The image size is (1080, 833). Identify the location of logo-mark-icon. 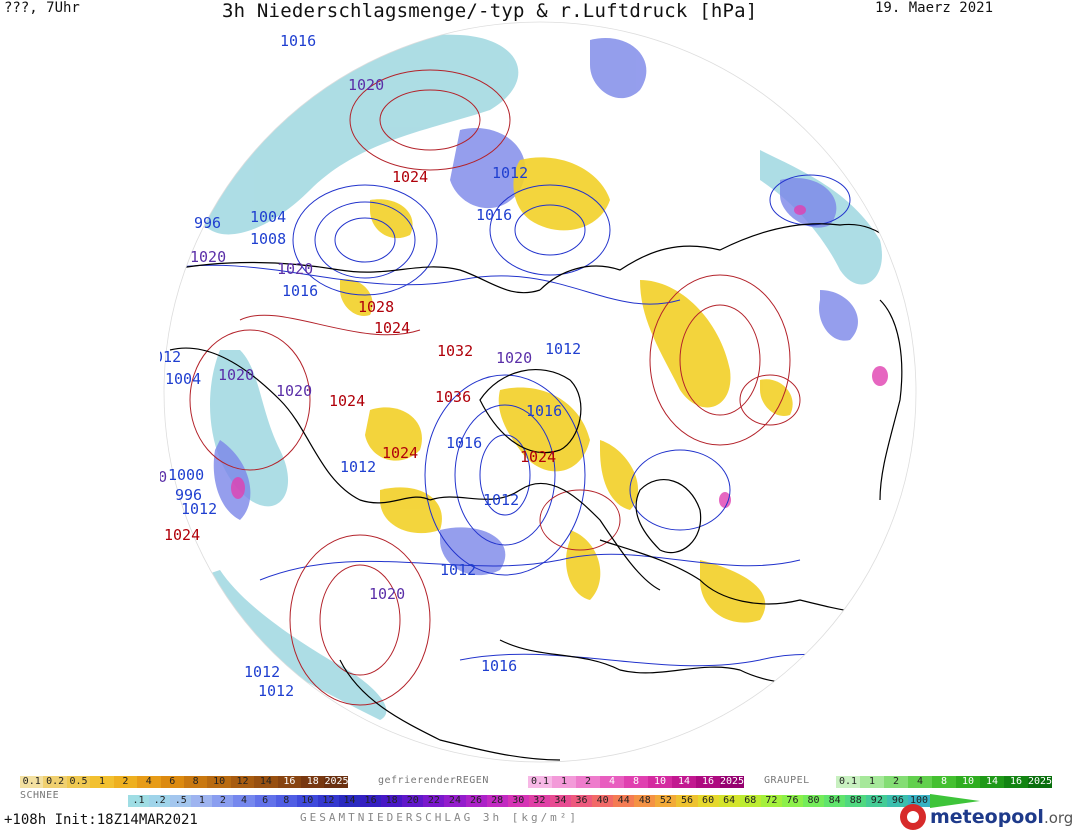
(913, 817).